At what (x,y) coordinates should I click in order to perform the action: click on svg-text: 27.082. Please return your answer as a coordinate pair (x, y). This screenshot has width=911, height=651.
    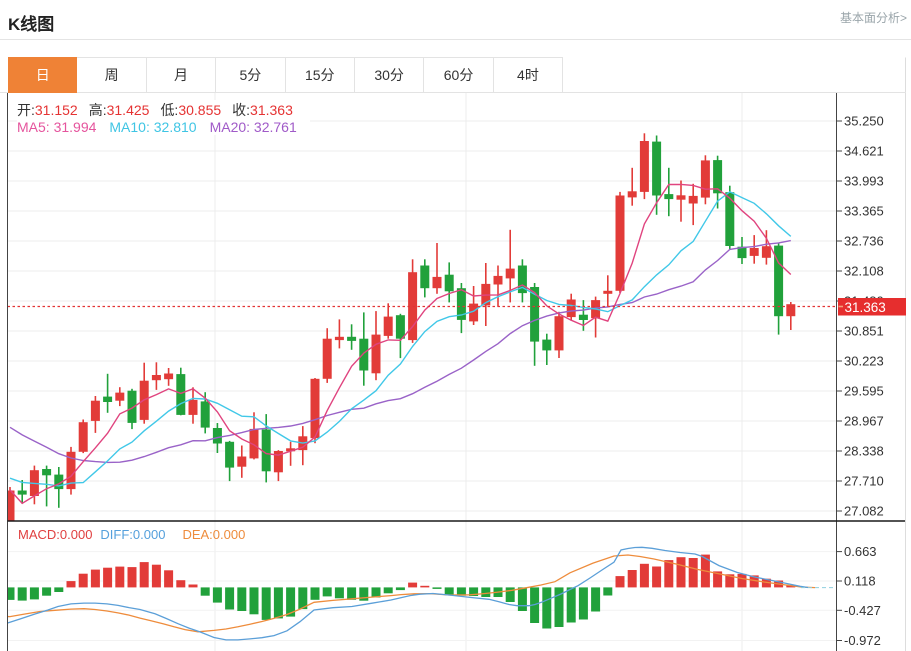
    Looking at the image, I should click on (864, 511).